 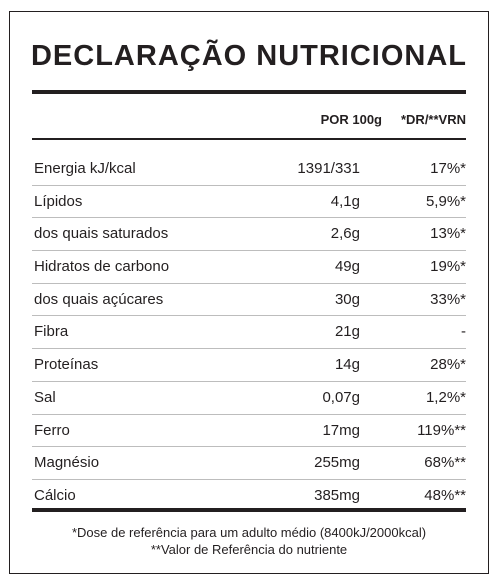 I want to click on nutrient-percent: 48%**, so click(x=445, y=495).